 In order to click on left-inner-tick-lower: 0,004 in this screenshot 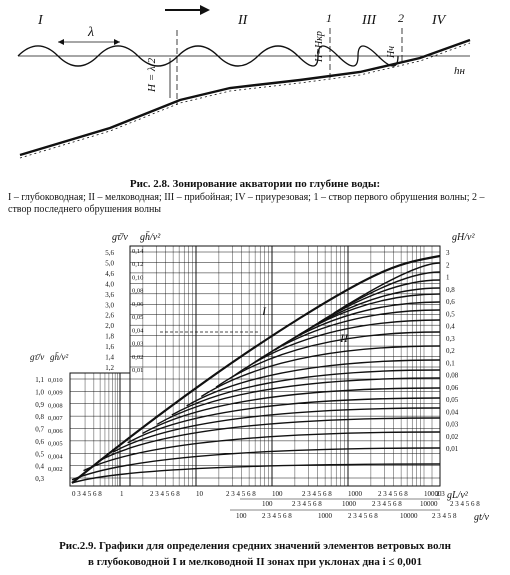, I will do `click(55, 456)`.